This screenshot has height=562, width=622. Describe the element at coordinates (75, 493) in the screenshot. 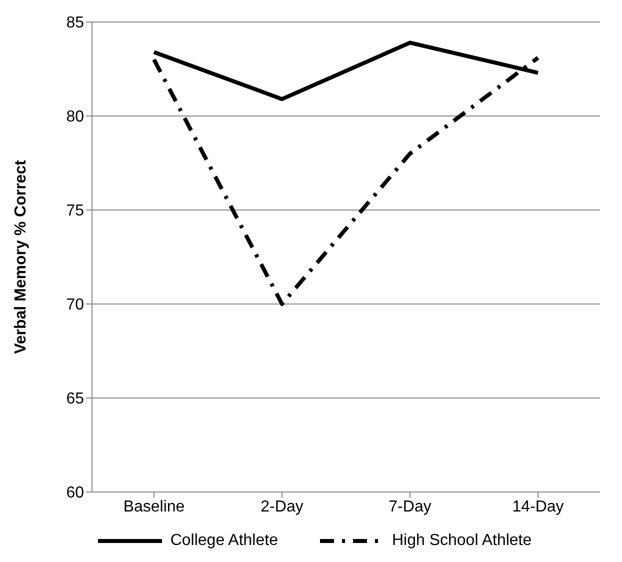

I see `y-tick-label: 60` at that location.